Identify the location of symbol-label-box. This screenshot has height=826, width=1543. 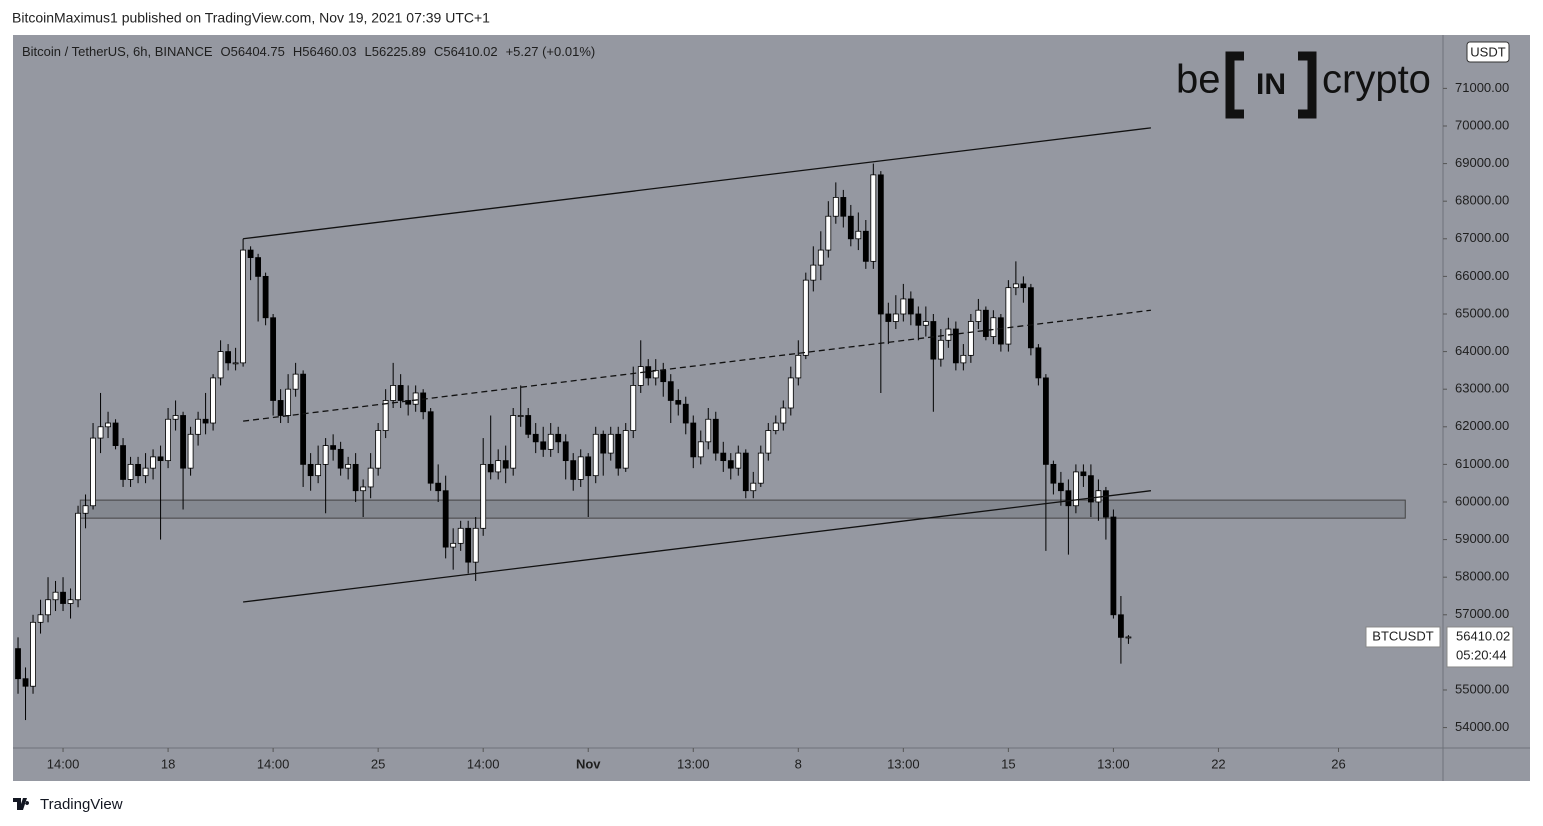
(1403, 637).